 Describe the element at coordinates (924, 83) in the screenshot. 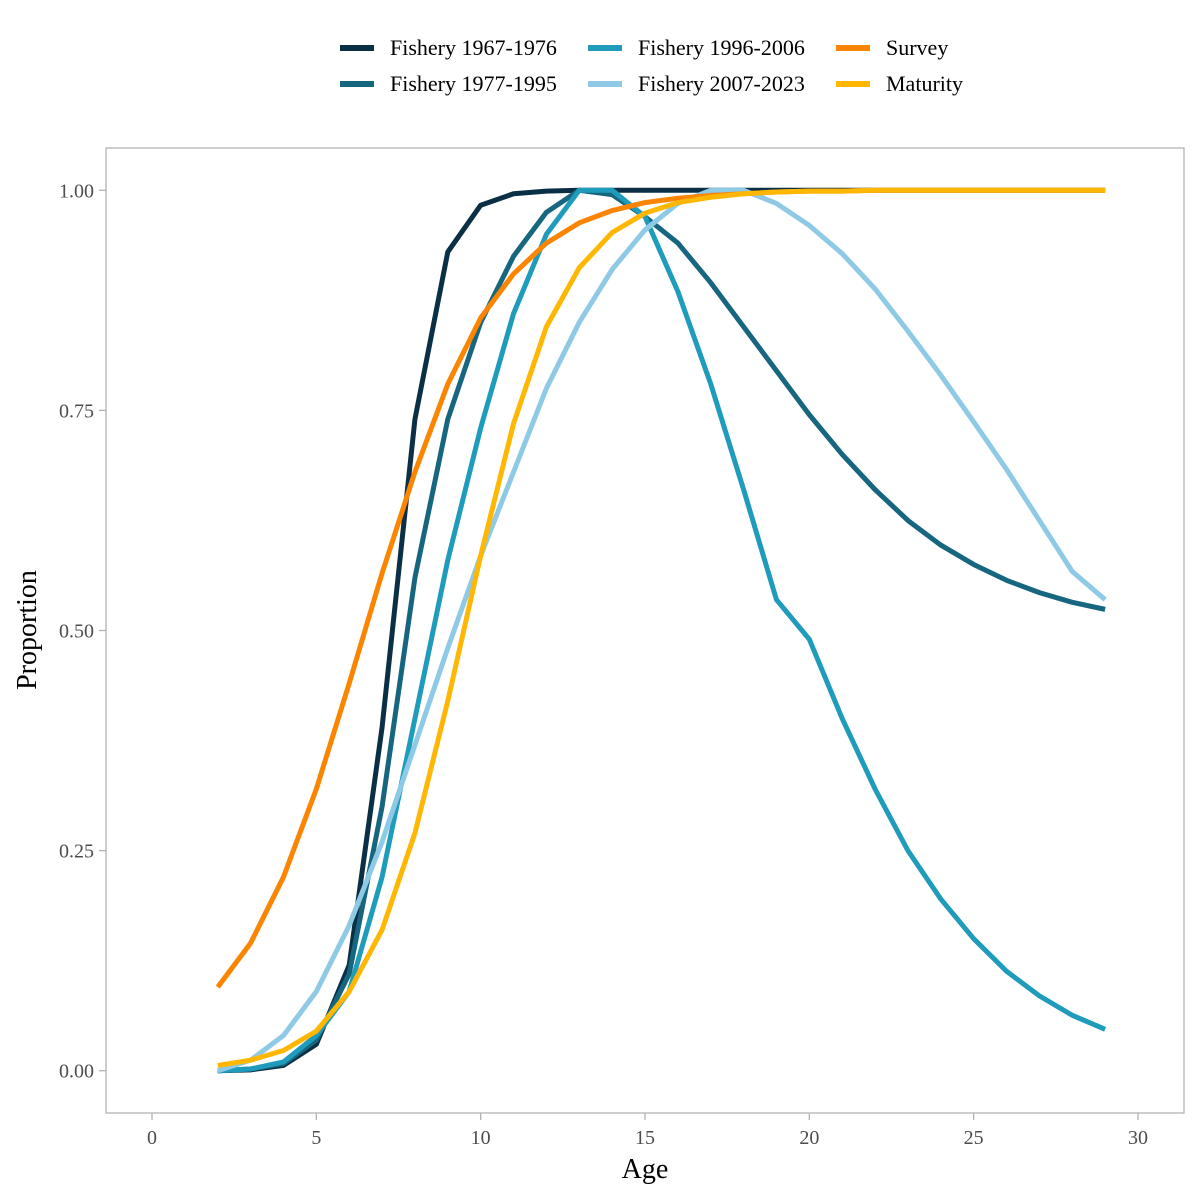

I see `legend-label-maturity: Maturity` at that location.